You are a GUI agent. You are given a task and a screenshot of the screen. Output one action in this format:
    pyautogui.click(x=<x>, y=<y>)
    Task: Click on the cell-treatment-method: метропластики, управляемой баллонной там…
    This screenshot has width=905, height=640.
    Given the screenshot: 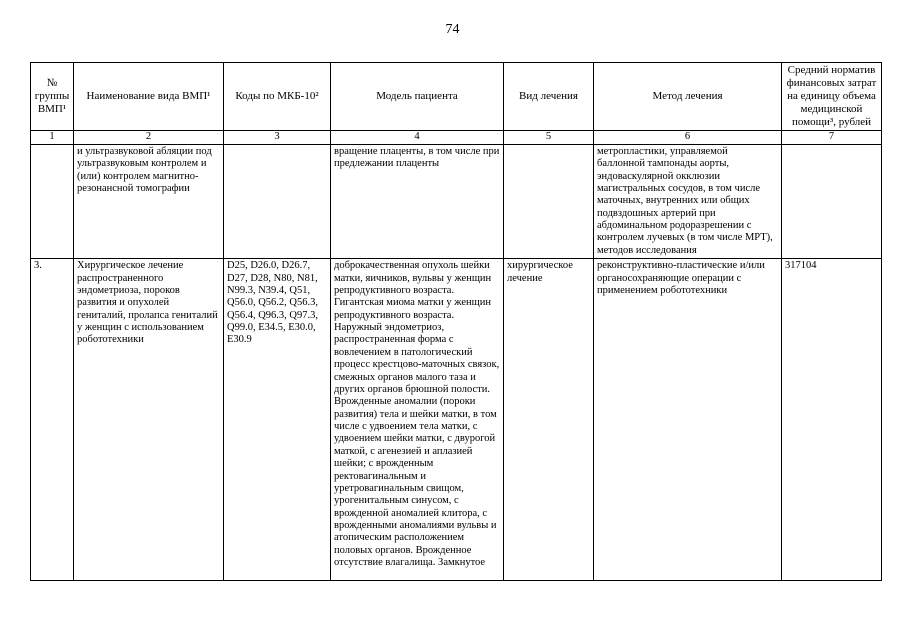 What is the action you would take?
    pyautogui.click(x=687, y=201)
    